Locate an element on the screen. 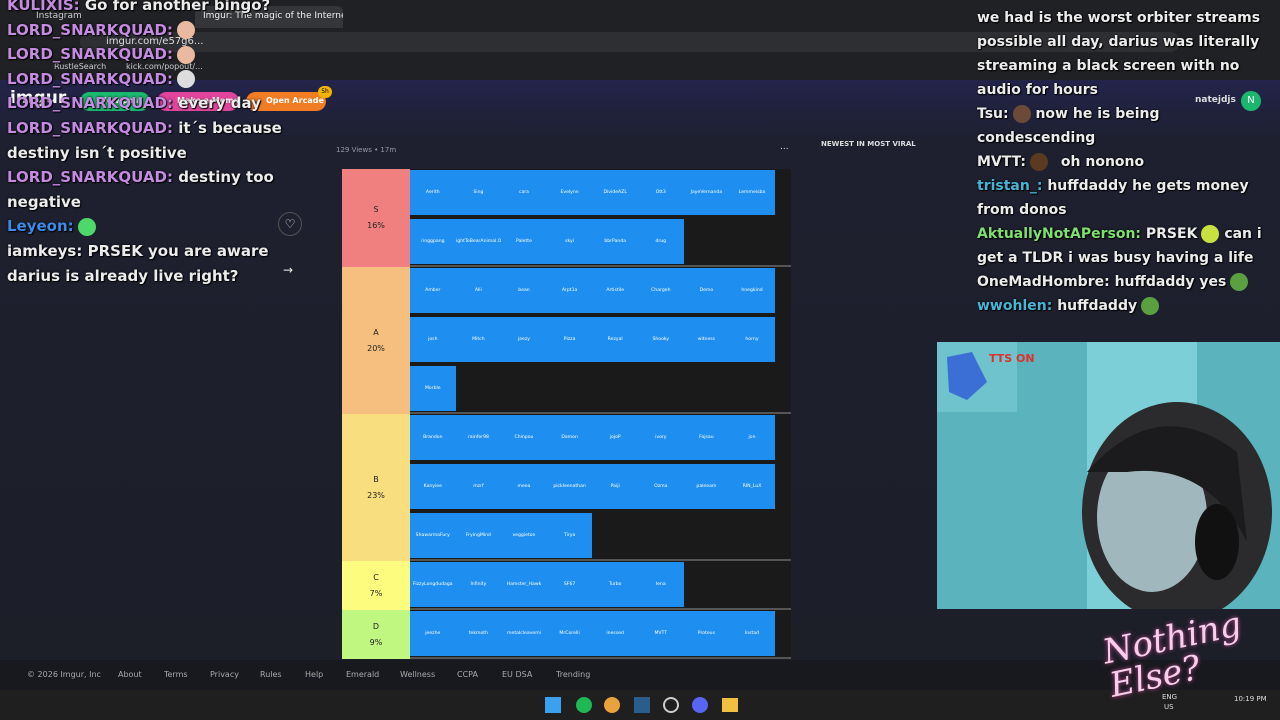 Image resolution: width=1280 pixels, height=720 pixels. tier-item: Palette is located at coordinates (524, 241).